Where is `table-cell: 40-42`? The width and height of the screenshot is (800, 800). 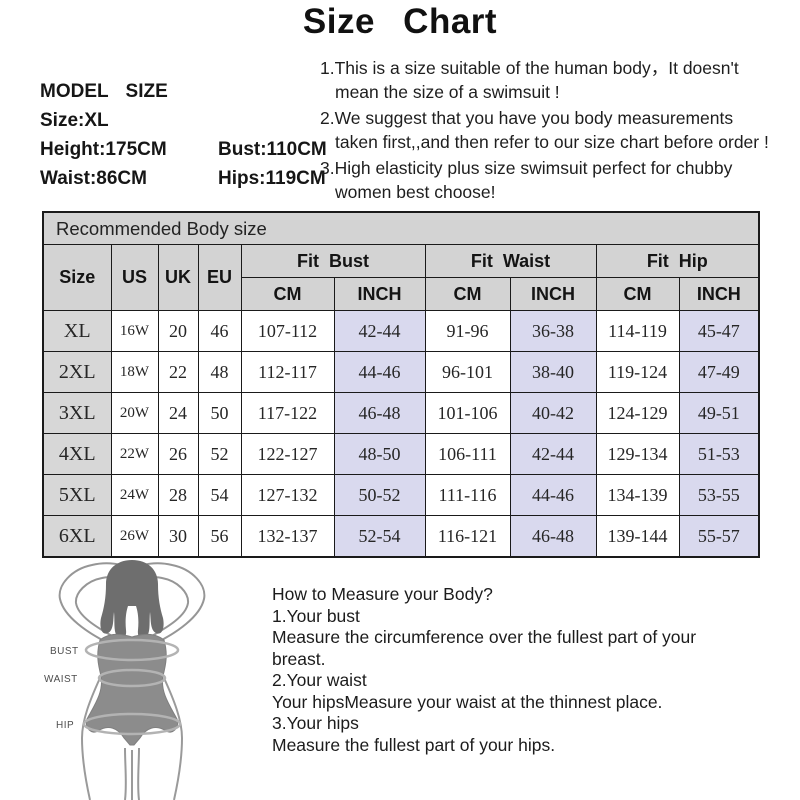 table-cell: 40-42 is located at coordinates (553, 413).